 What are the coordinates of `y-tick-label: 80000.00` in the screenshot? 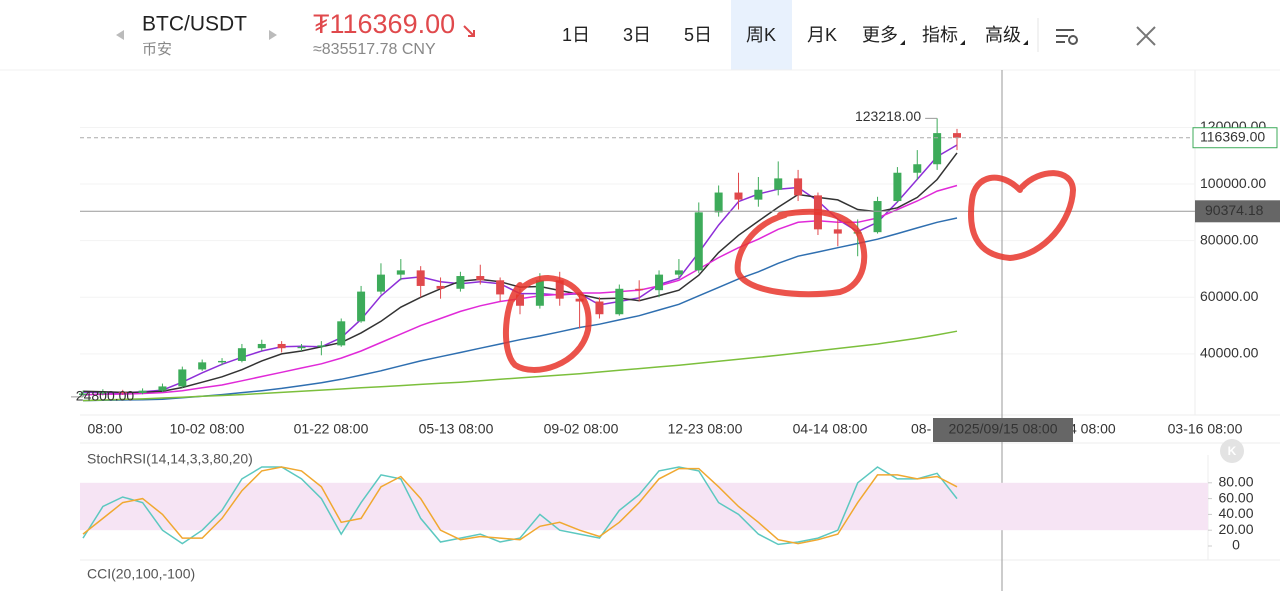 It's located at (1229, 239).